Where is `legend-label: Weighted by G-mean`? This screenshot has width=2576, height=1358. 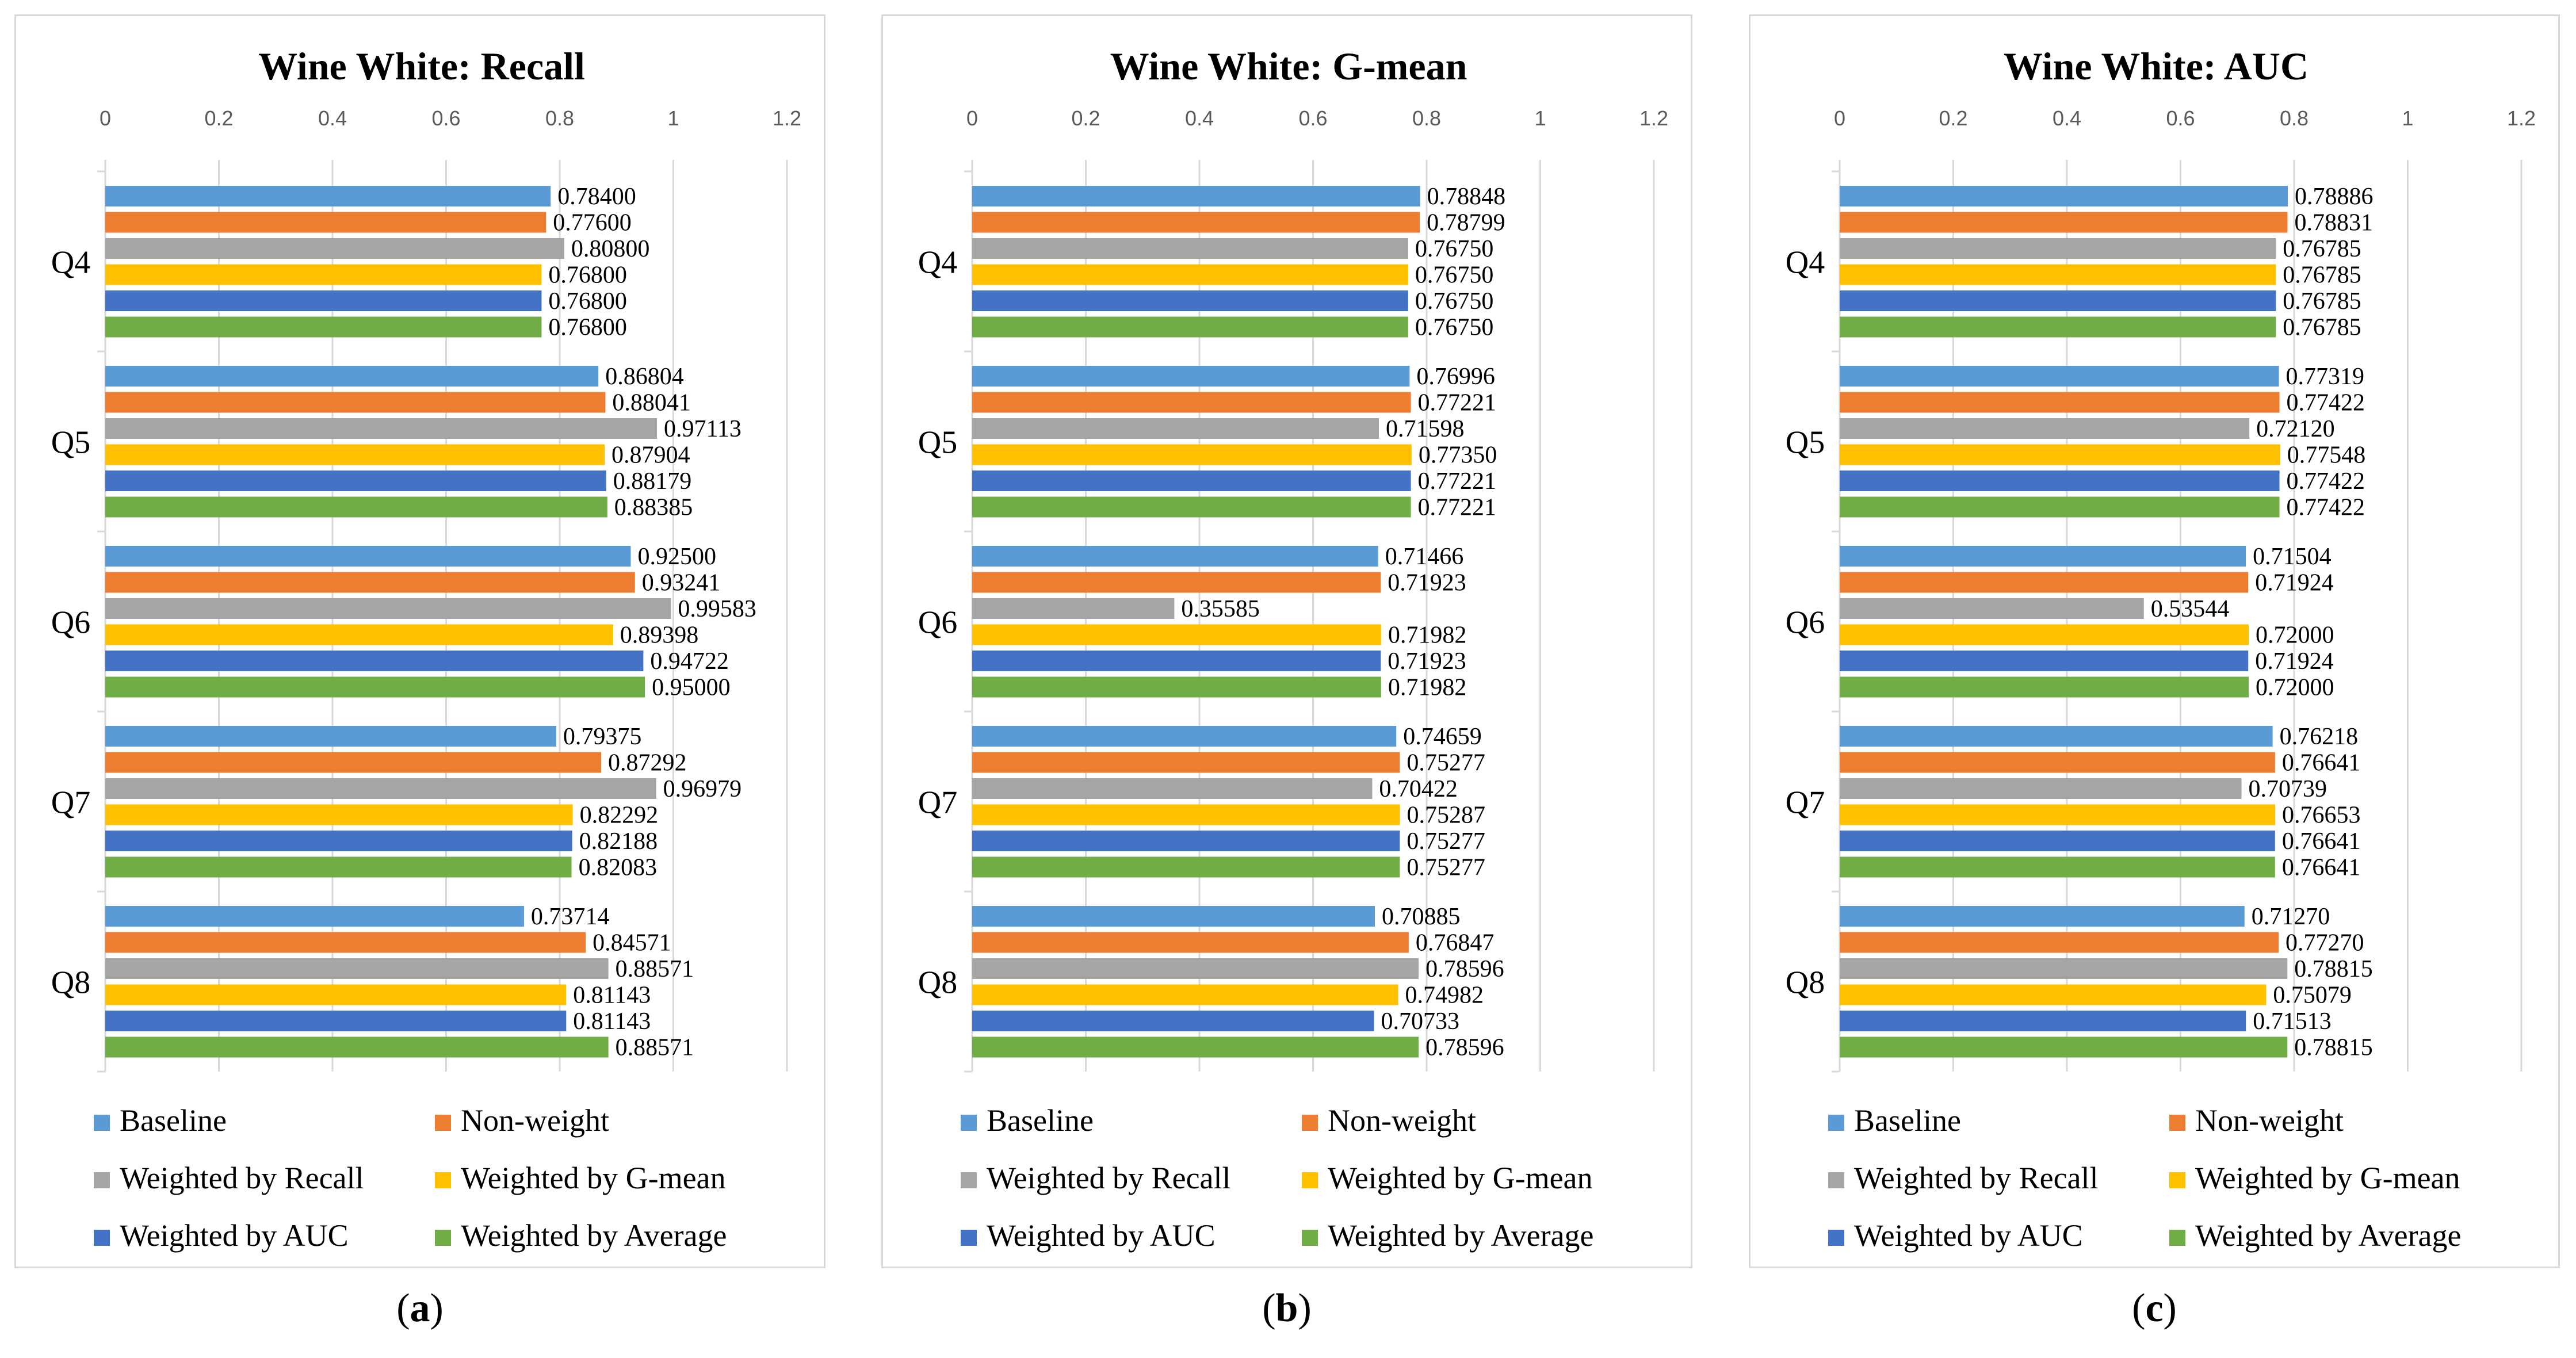 legend-label: Weighted by G-mean is located at coordinates (2327, 1178).